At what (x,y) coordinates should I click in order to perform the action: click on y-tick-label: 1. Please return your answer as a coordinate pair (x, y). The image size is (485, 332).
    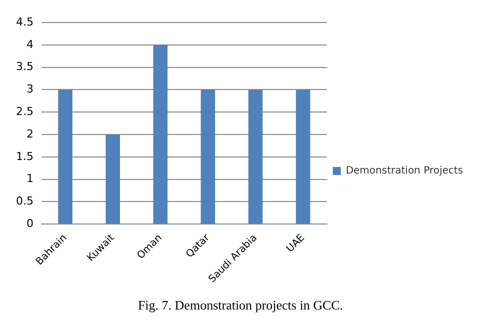
    Looking at the image, I should click on (30, 179).